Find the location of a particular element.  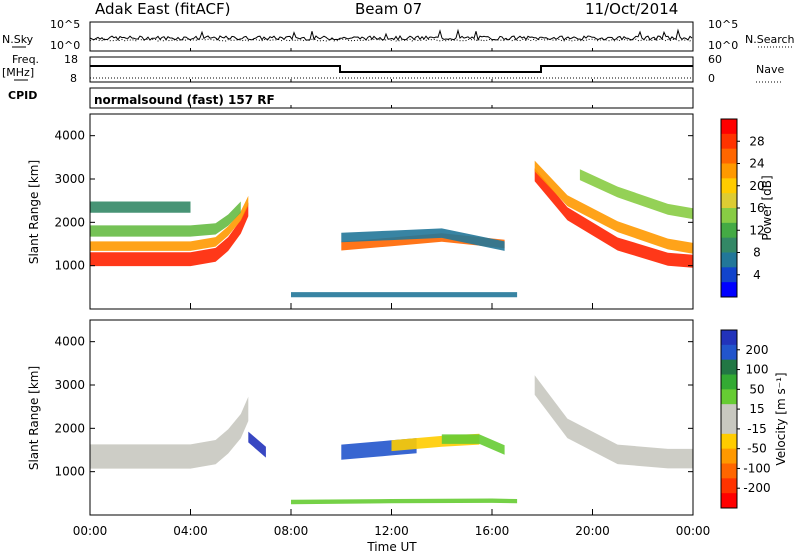

cpid-panel: CPID normalsound (fast) 157 RF is located at coordinates (351, 98).